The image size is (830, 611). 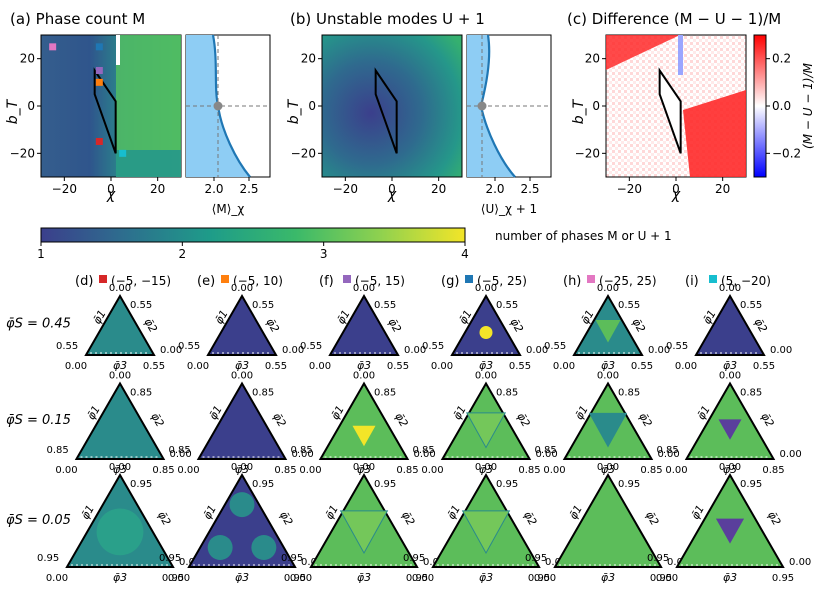 What do you see at coordinates (670, 110) in the screenshot?
I see `panel-c-polygon` at bounding box center [670, 110].